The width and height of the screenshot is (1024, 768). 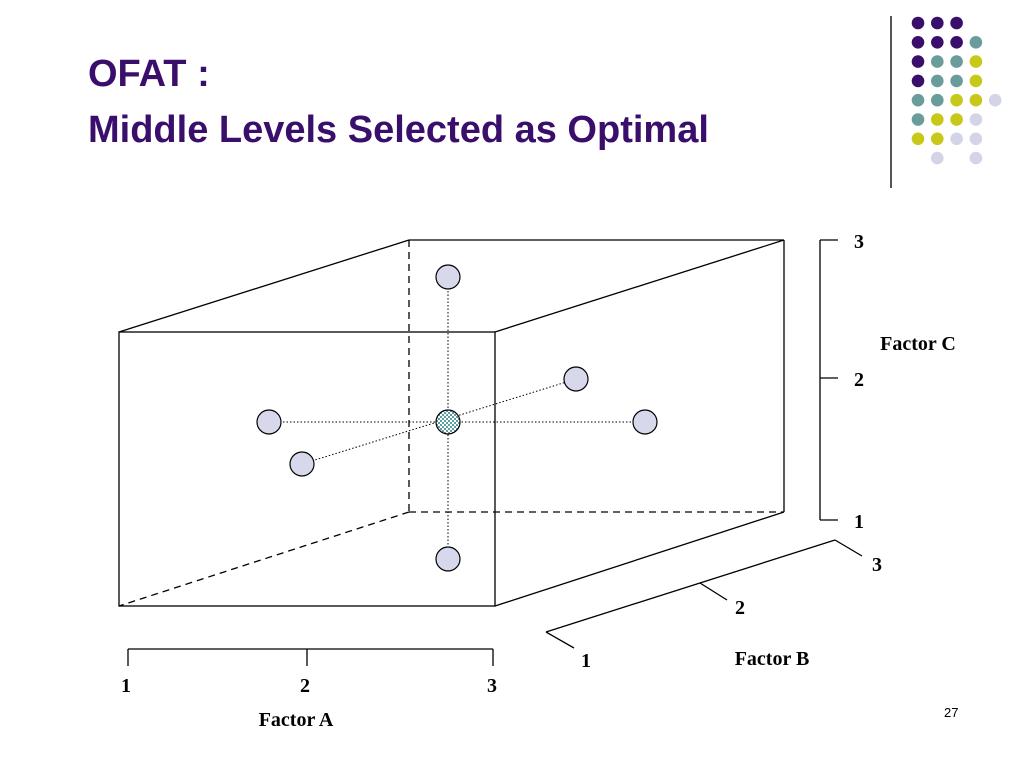 What do you see at coordinates (264, 559) in the screenshot?
I see `cube-hidden-edge-diagonal` at bounding box center [264, 559].